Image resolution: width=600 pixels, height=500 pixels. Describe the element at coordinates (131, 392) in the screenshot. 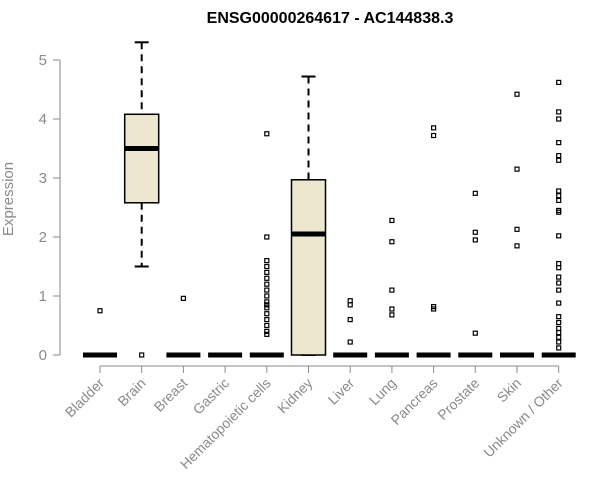

I see `x-tick-label: Brain` at that location.